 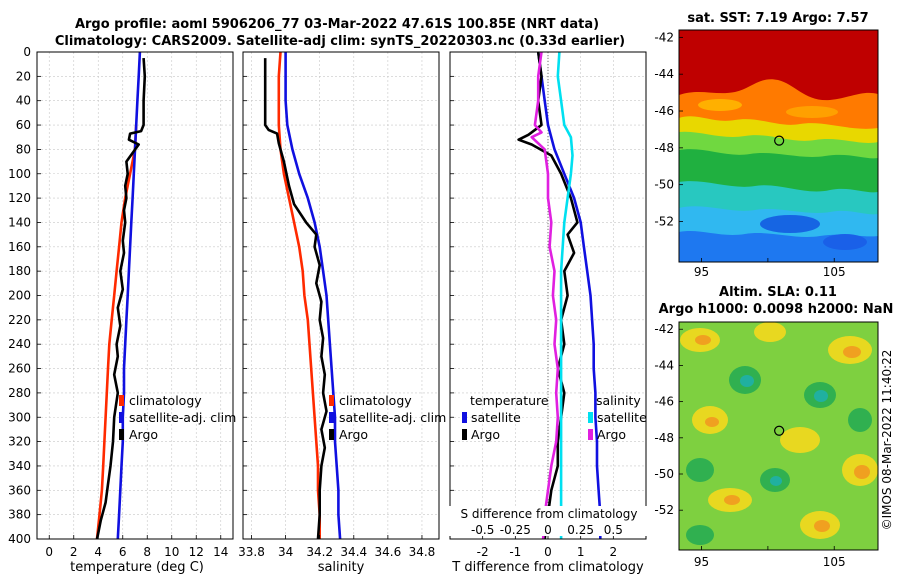 I want to click on x-tick-label: 1, so click(x=581, y=552).